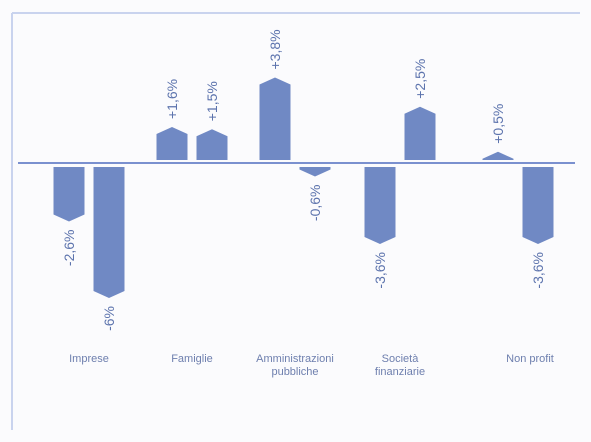 The width and height of the screenshot is (591, 442). I want to click on category-label-3-0: Società, so click(401, 359).